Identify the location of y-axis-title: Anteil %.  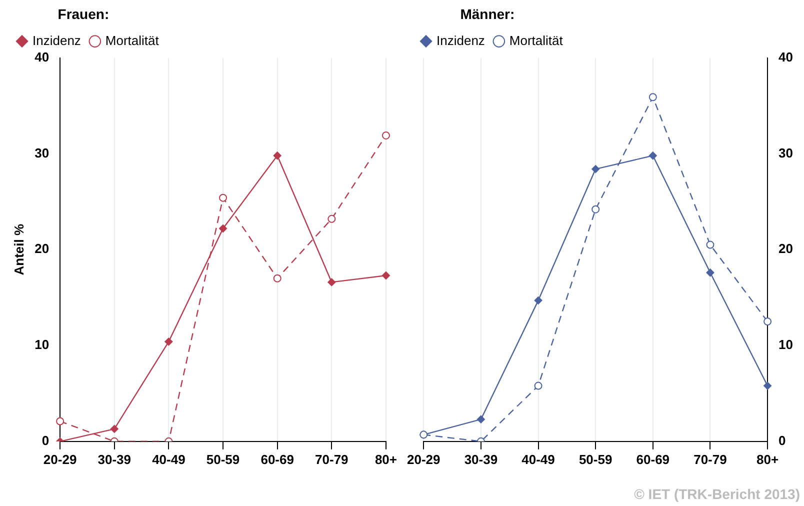
(18, 250).